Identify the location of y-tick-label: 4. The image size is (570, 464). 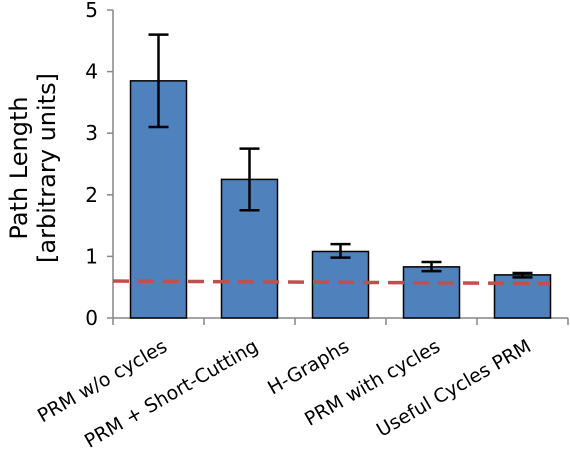
(91, 72).